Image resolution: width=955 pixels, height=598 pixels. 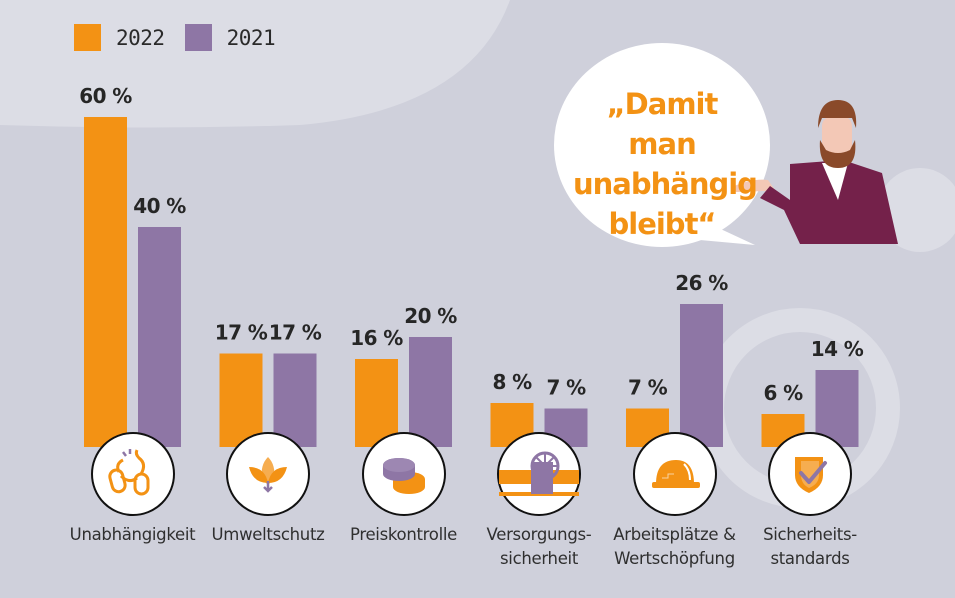 What do you see at coordinates (674, 474) in the screenshot?
I see `hard-hat-icon` at bounding box center [674, 474].